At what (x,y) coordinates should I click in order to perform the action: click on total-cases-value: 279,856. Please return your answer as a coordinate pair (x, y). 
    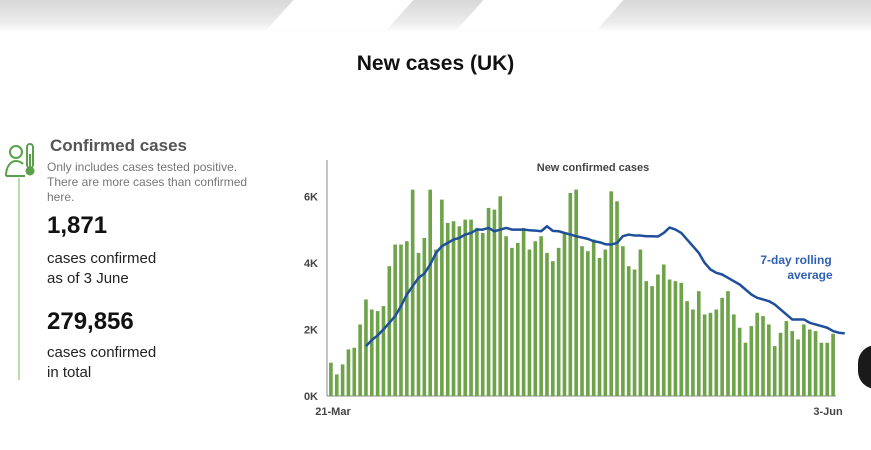
    Looking at the image, I should click on (90, 321).